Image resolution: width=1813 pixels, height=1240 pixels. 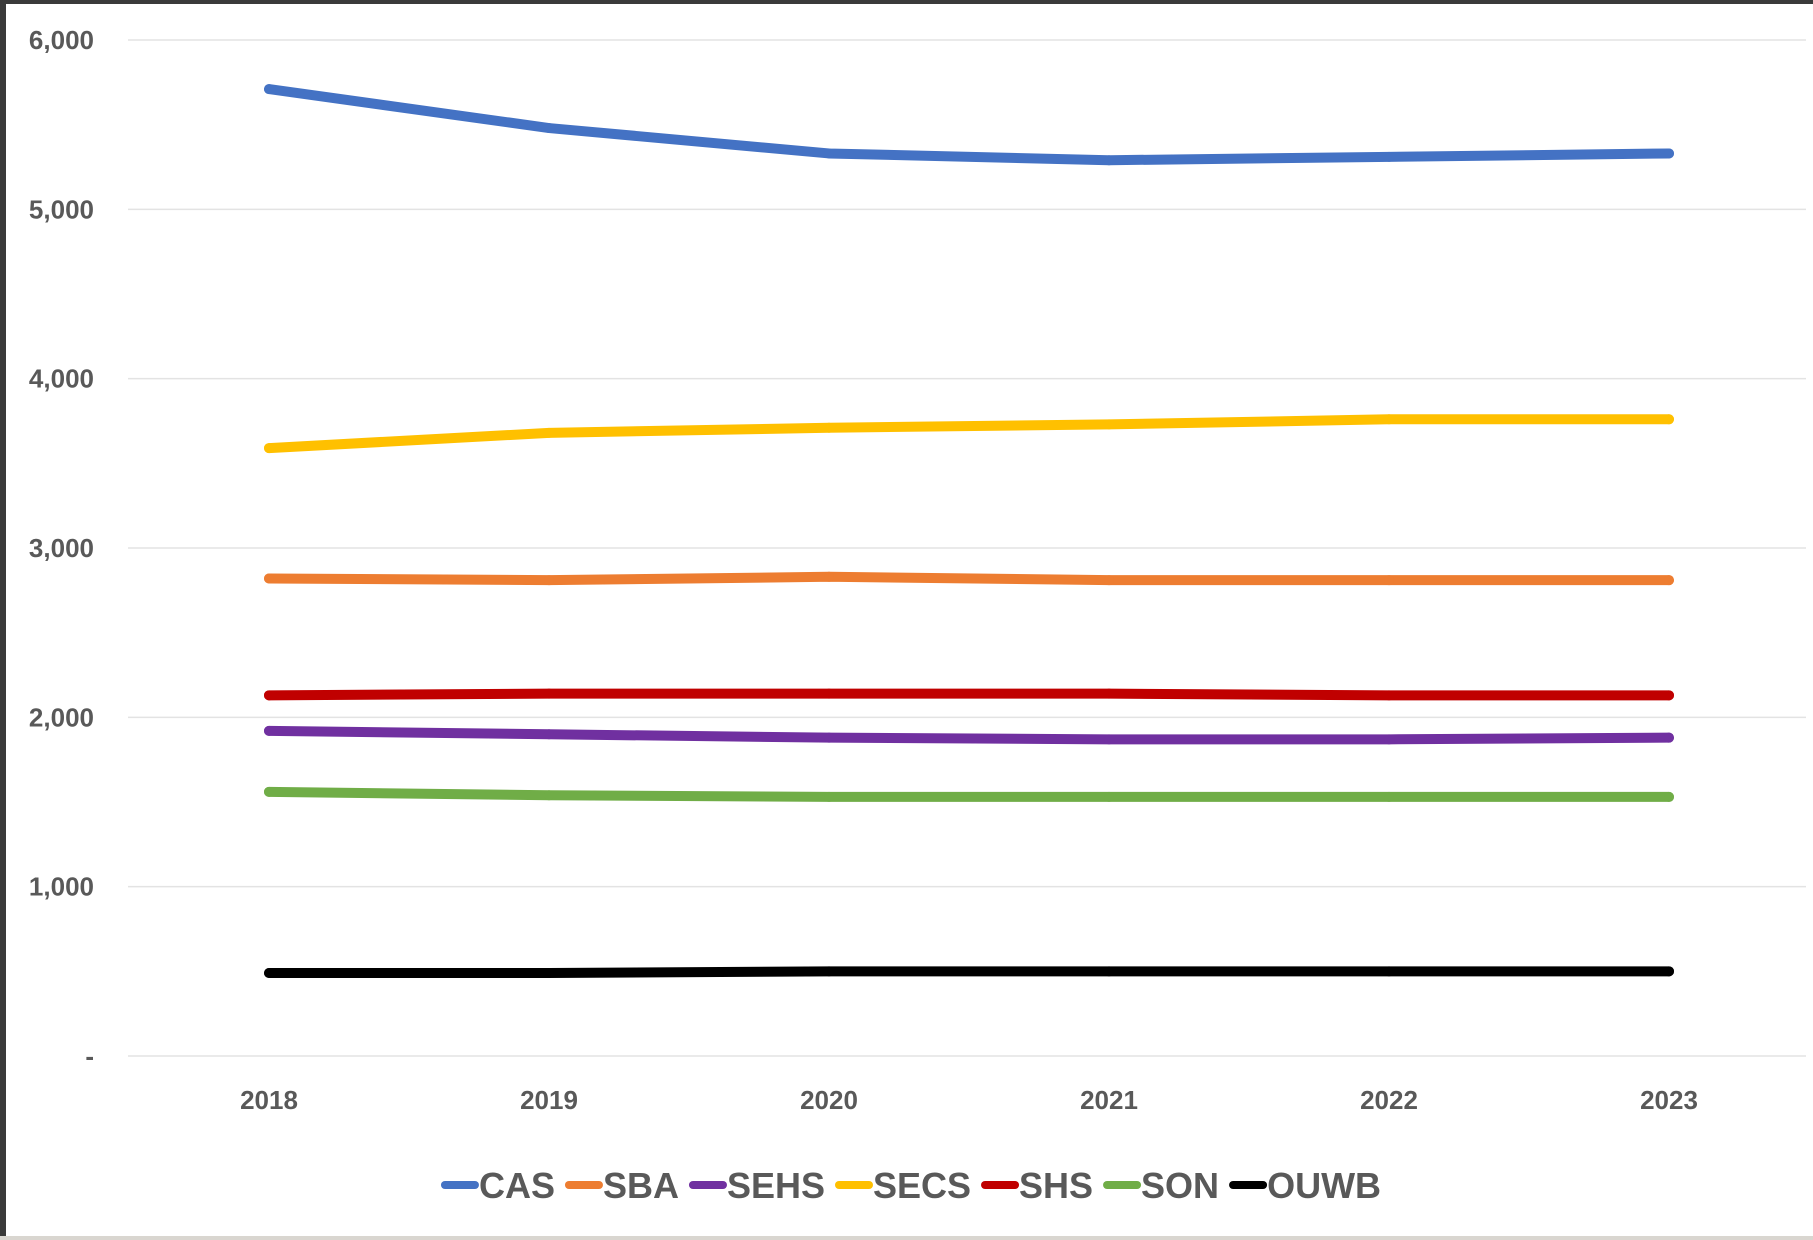 I want to click on legend-label-shs: SHS, so click(x=1056, y=1185).